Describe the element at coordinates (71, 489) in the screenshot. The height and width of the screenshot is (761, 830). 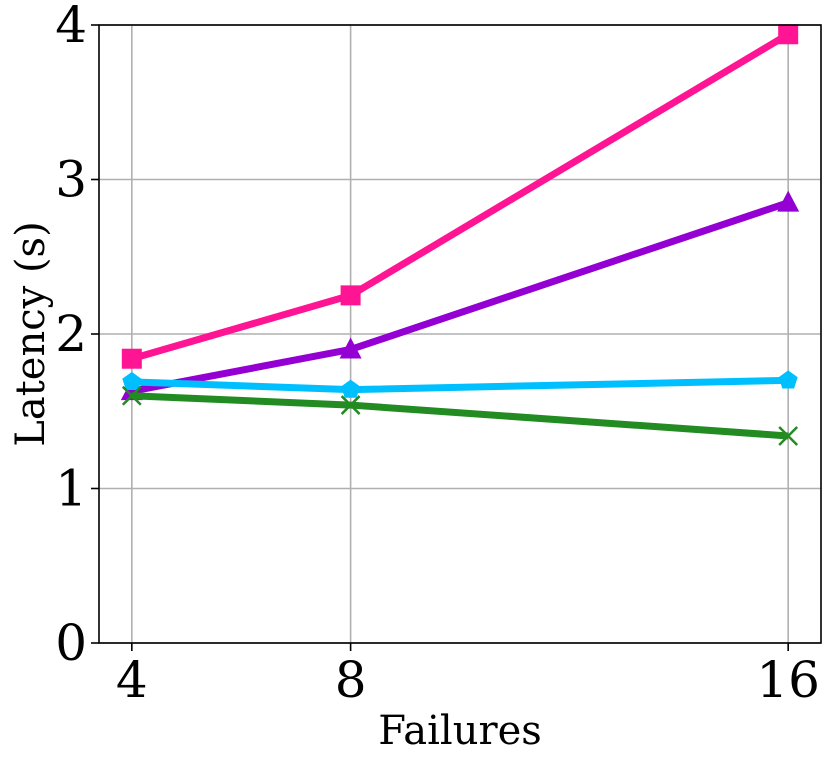
I see `y-tick-label: 1` at that location.